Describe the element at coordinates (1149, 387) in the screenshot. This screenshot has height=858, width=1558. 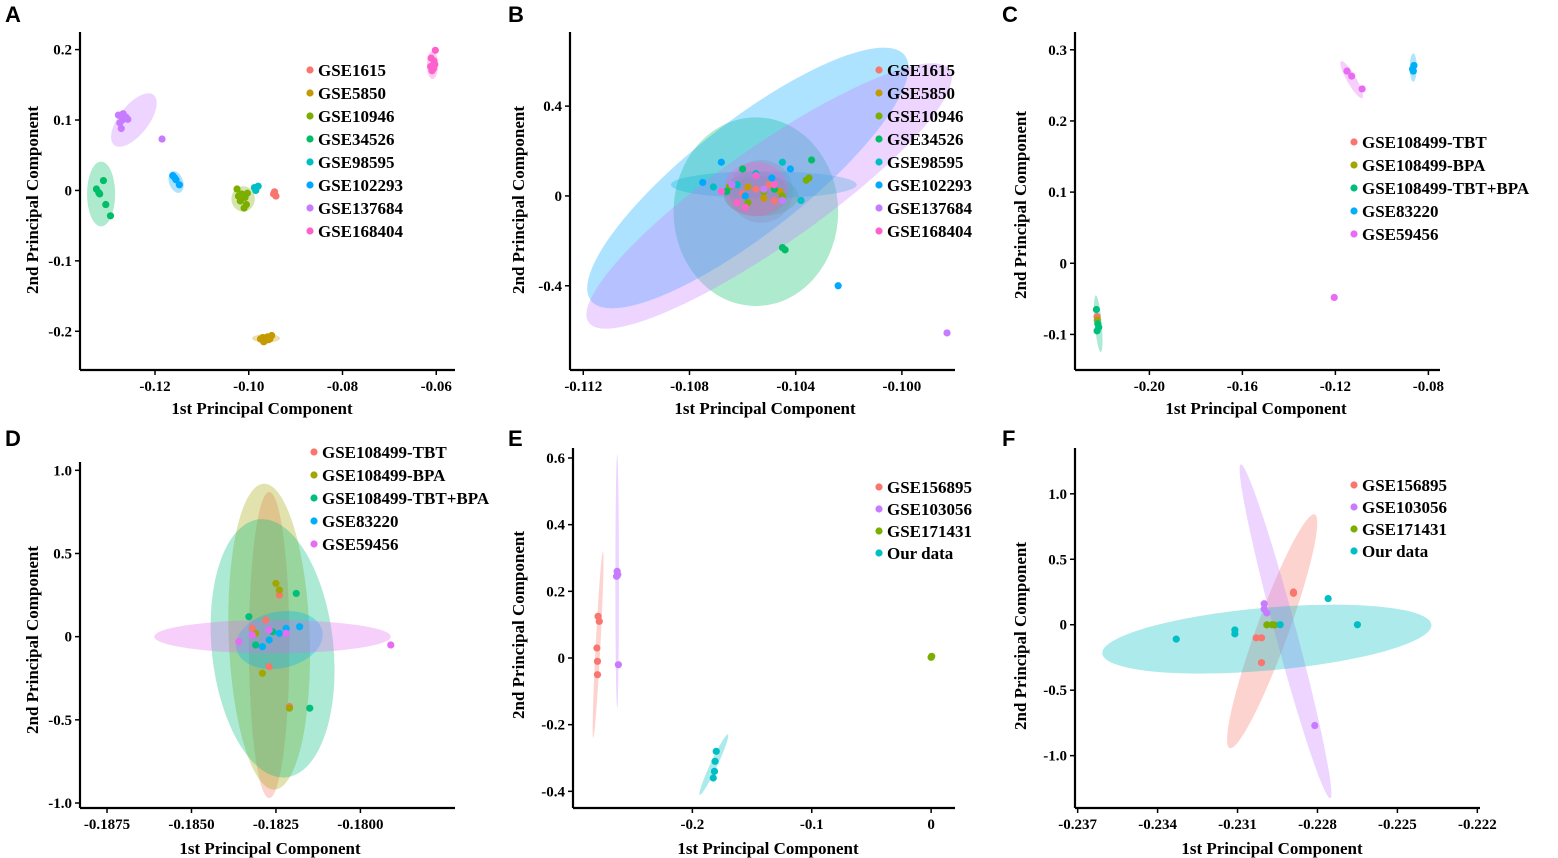
I see `x-tick-label: -0.20` at that location.